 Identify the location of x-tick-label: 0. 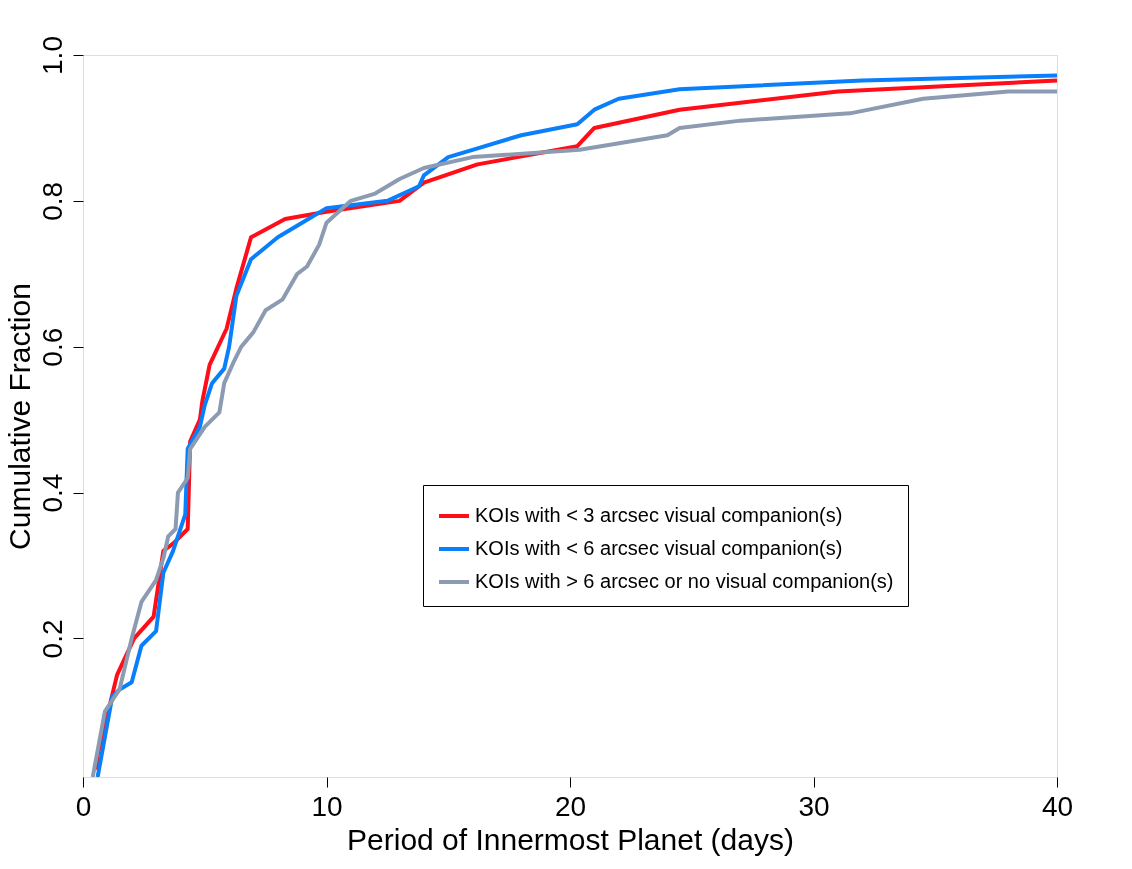
(83, 806).